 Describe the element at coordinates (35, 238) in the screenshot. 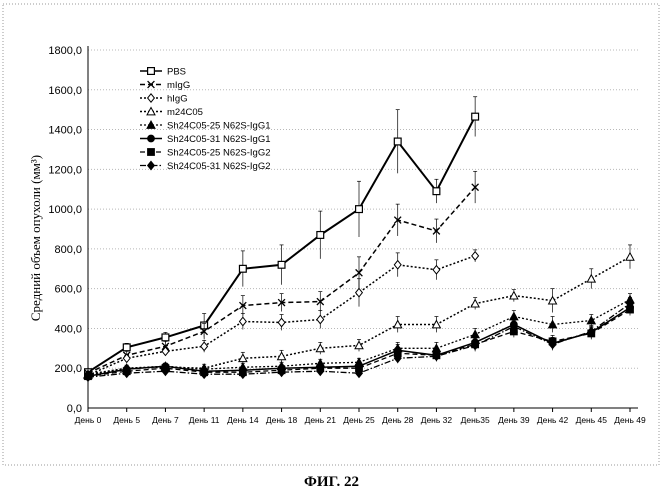

I see `y-axis-label: Средний объем опухоли (мм³)` at that location.